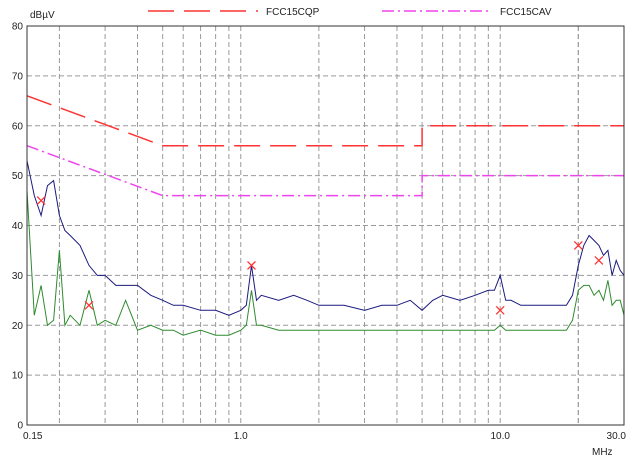  What do you see at coordinates (18, 326) in the screenshot?
I see `y-tick-label: 20` at bounding box center [18, 326].